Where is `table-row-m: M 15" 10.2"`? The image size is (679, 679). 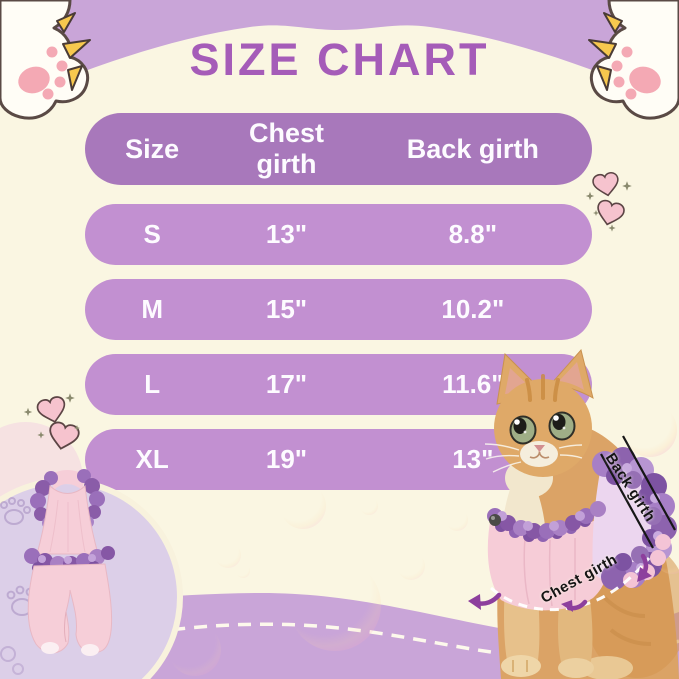 table-row-m: M 15" 10.2" is located at coordinates (338, 309).